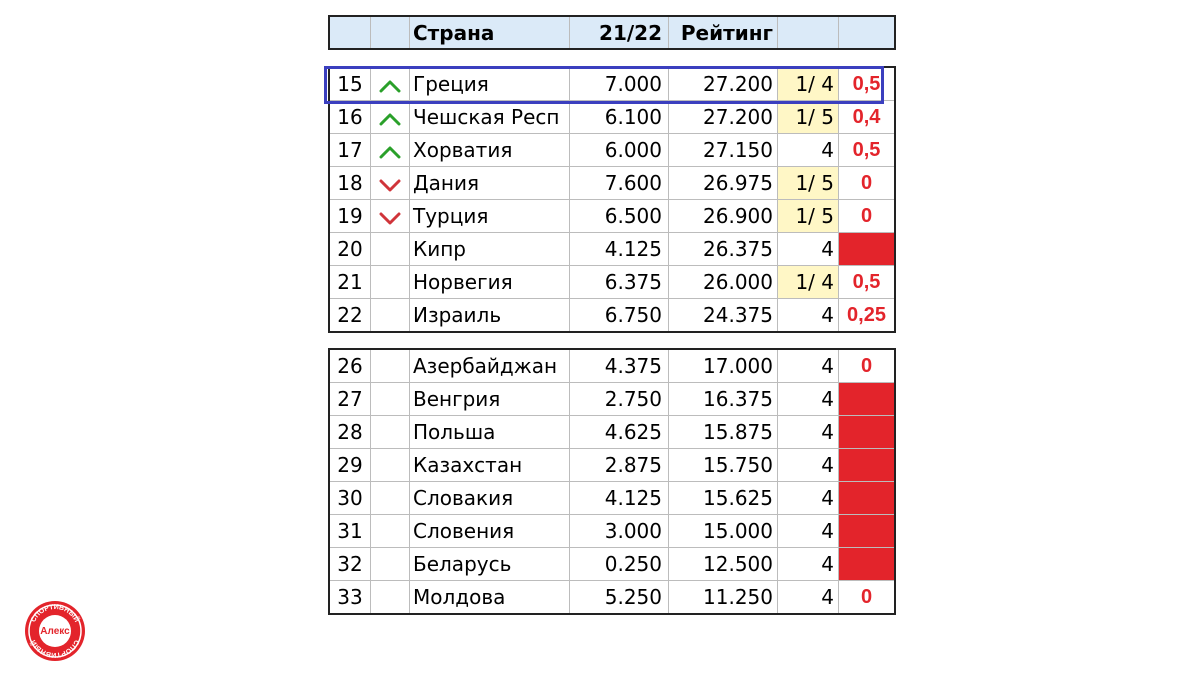 The height and width of the screenshot is (675, 1200). What do you see at coordinates (489, 32) in the screenshot?
I see `header-country: Страна` at bounding box center [489, 32].